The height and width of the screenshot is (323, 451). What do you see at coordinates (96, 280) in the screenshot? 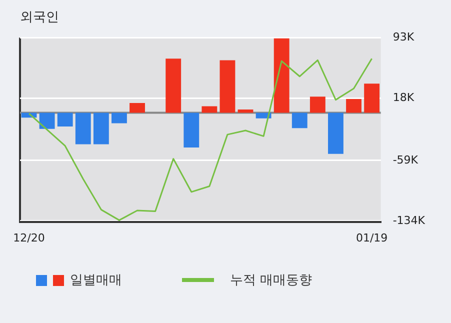
I see `legend-label: 일별매매` at bounding box center [96, 280].